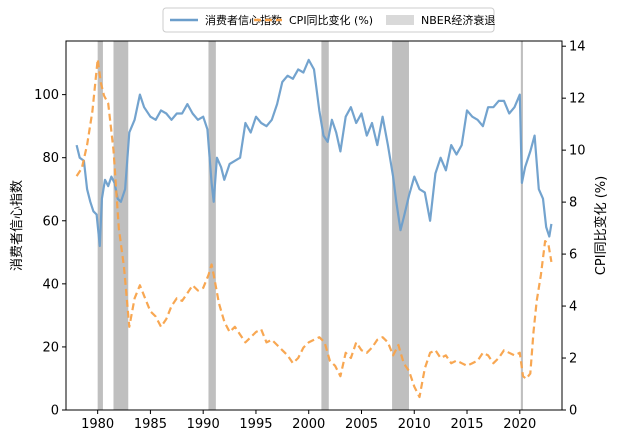  I want to click on legend-box, so click(328, 20).